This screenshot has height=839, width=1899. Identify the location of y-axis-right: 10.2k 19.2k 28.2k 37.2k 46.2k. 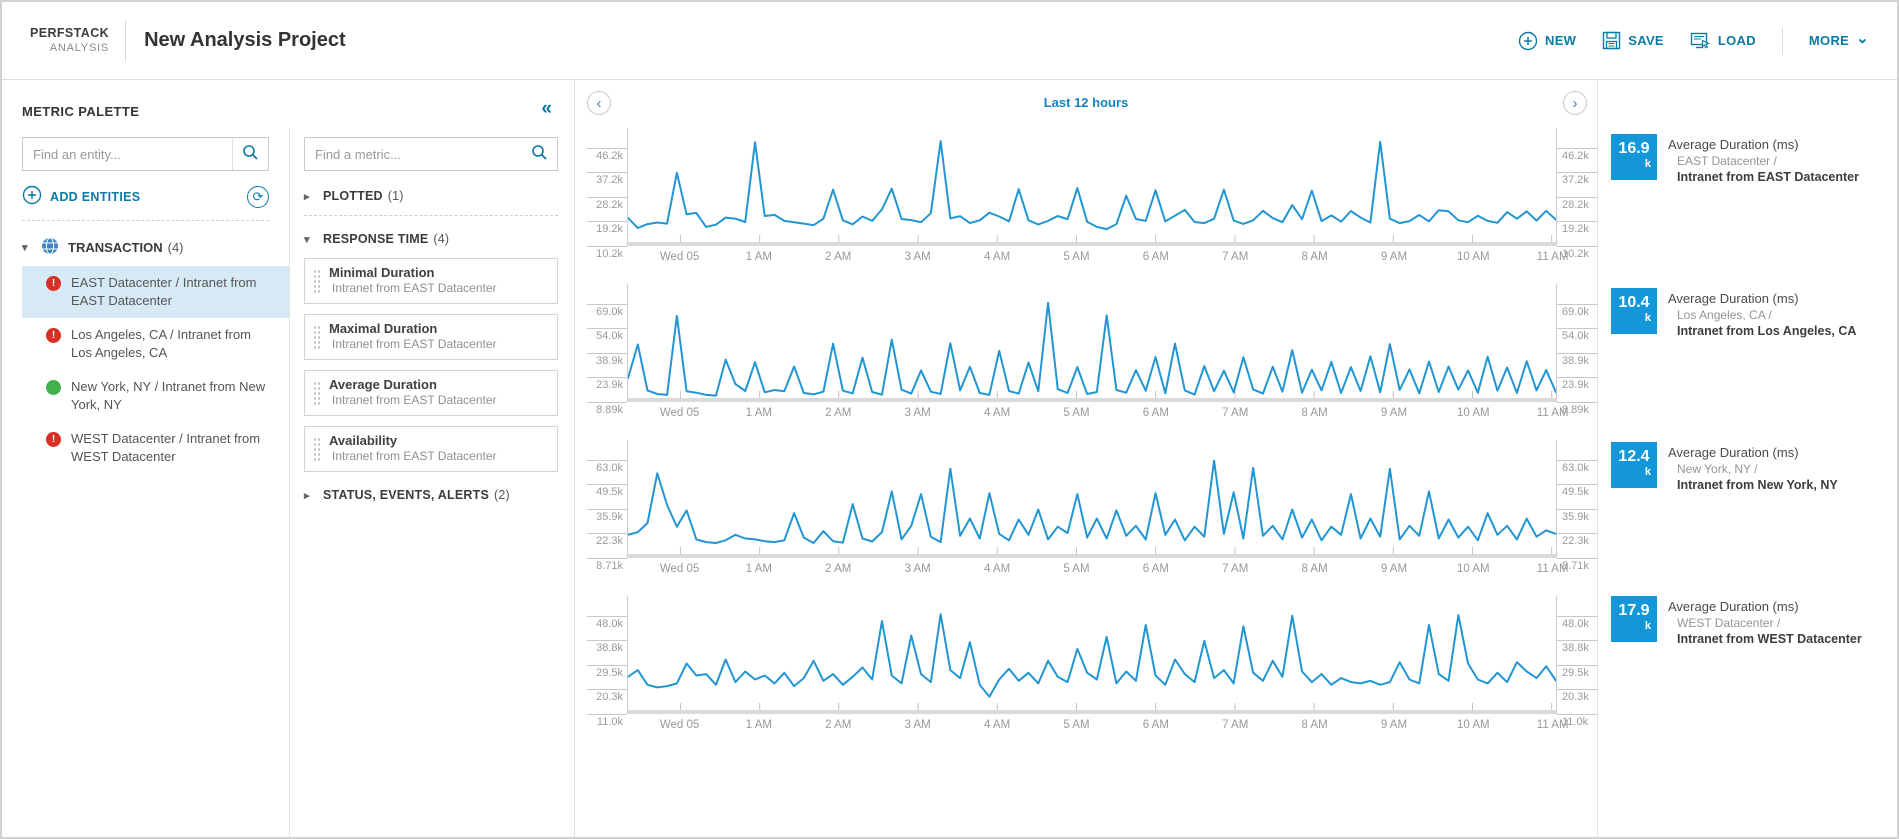
(1577, 200).